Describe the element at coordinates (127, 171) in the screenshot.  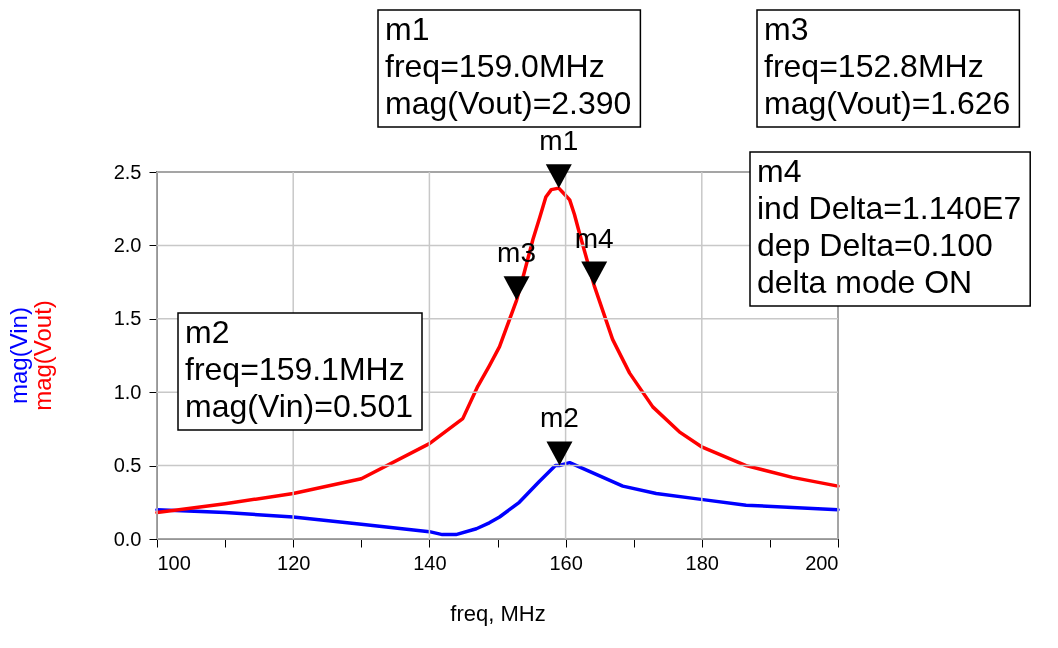
I see `y-tick-label: 2.5` at that location.